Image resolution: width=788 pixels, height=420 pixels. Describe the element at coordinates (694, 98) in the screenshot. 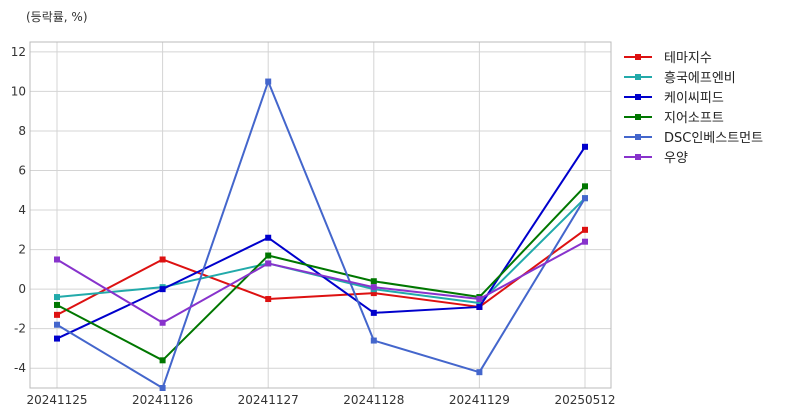

I see `legend-label: 케이씨피드` at that location.